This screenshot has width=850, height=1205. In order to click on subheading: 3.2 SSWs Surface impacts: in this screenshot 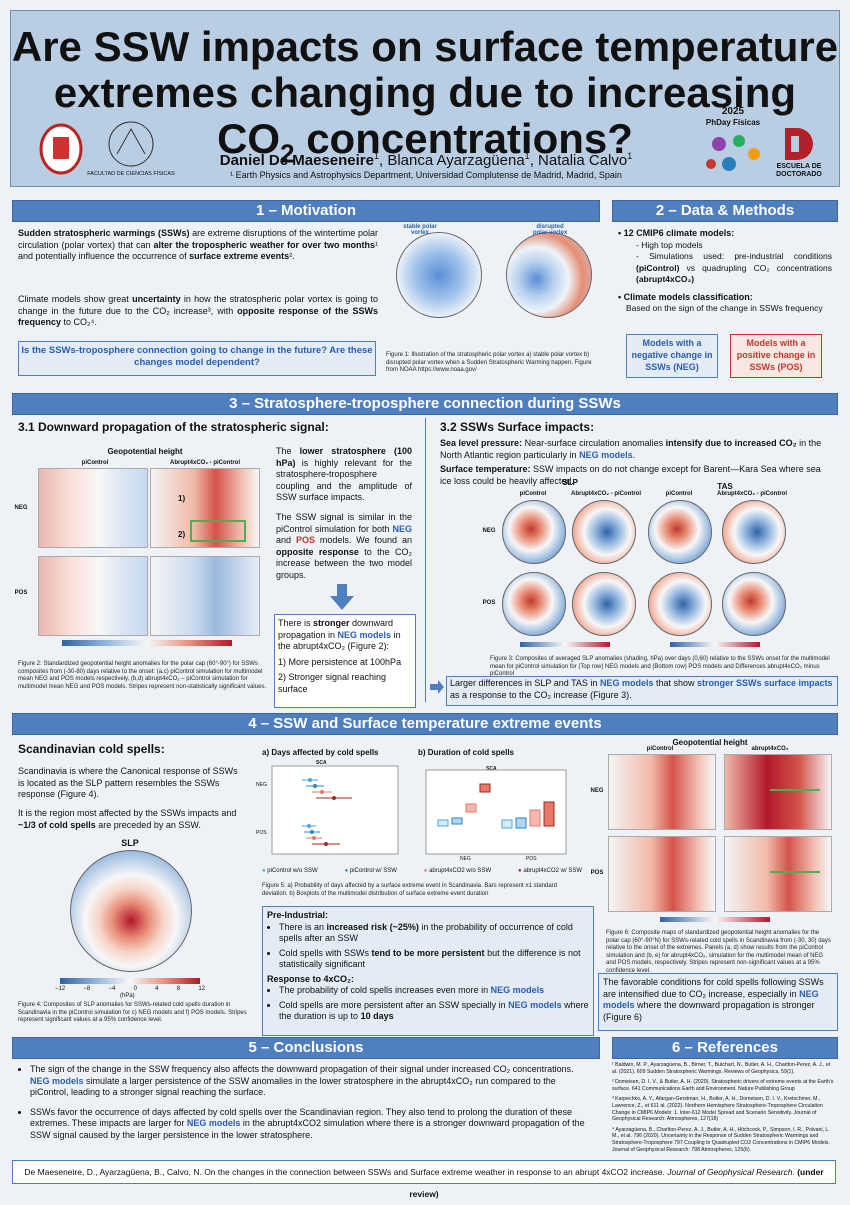, I will do `click(517, 427)`.